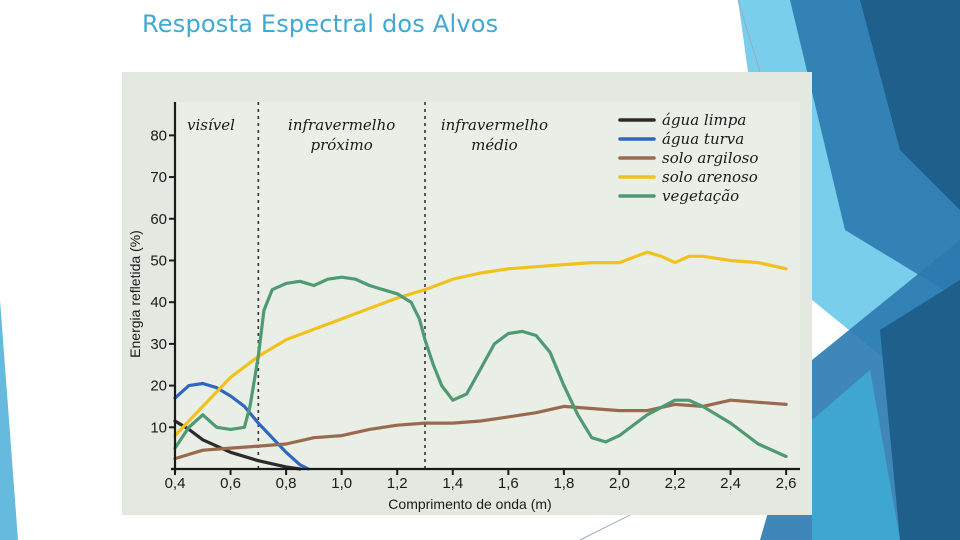  I want to click on region-label-2-0: infravermelho, so click(494, 125).